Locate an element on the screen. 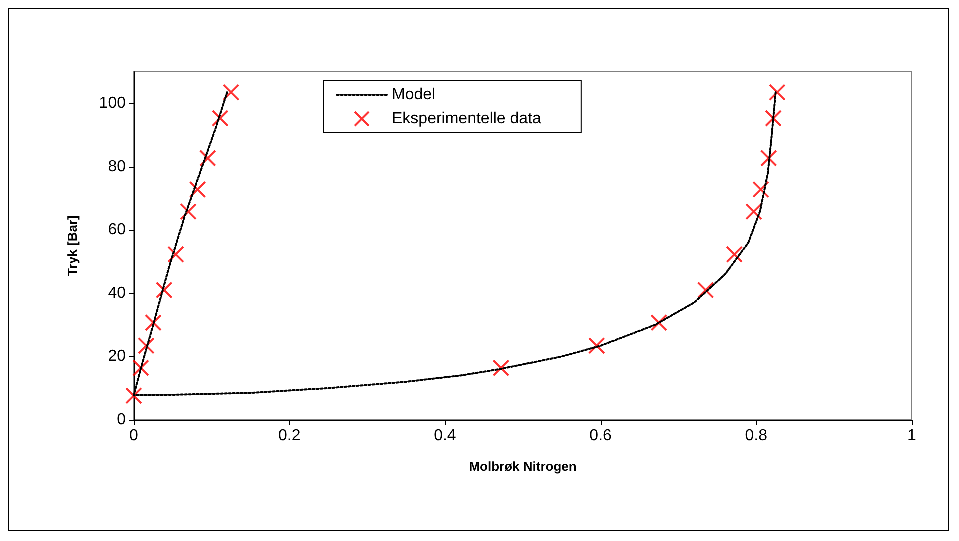 Image resolution: width=959 pixels, height=541 pixels. y-tick-label: 0 is located at coordinates (121, 420).